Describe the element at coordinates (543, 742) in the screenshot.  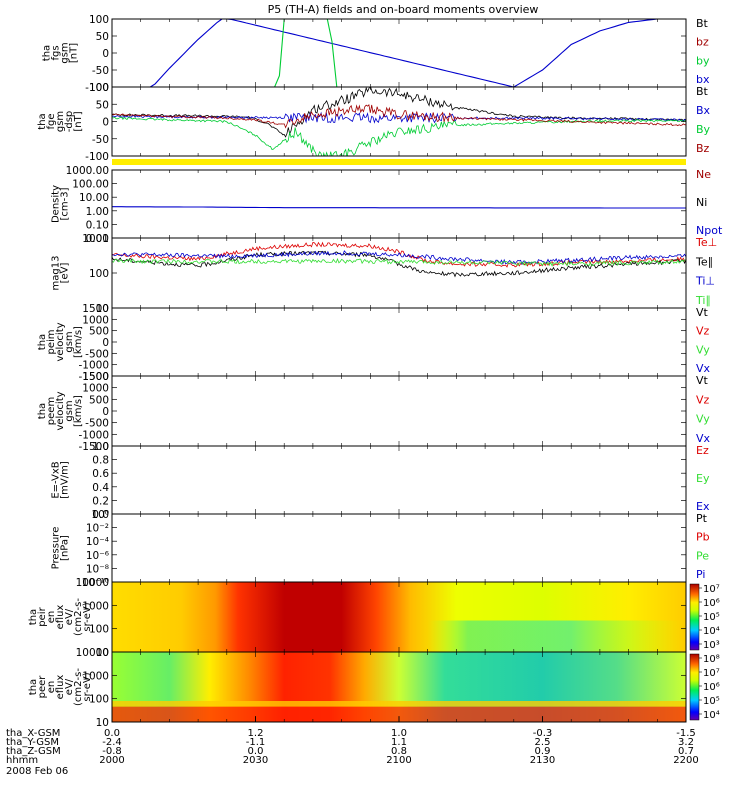
I see `xaxis-value: 2.5` at that location.